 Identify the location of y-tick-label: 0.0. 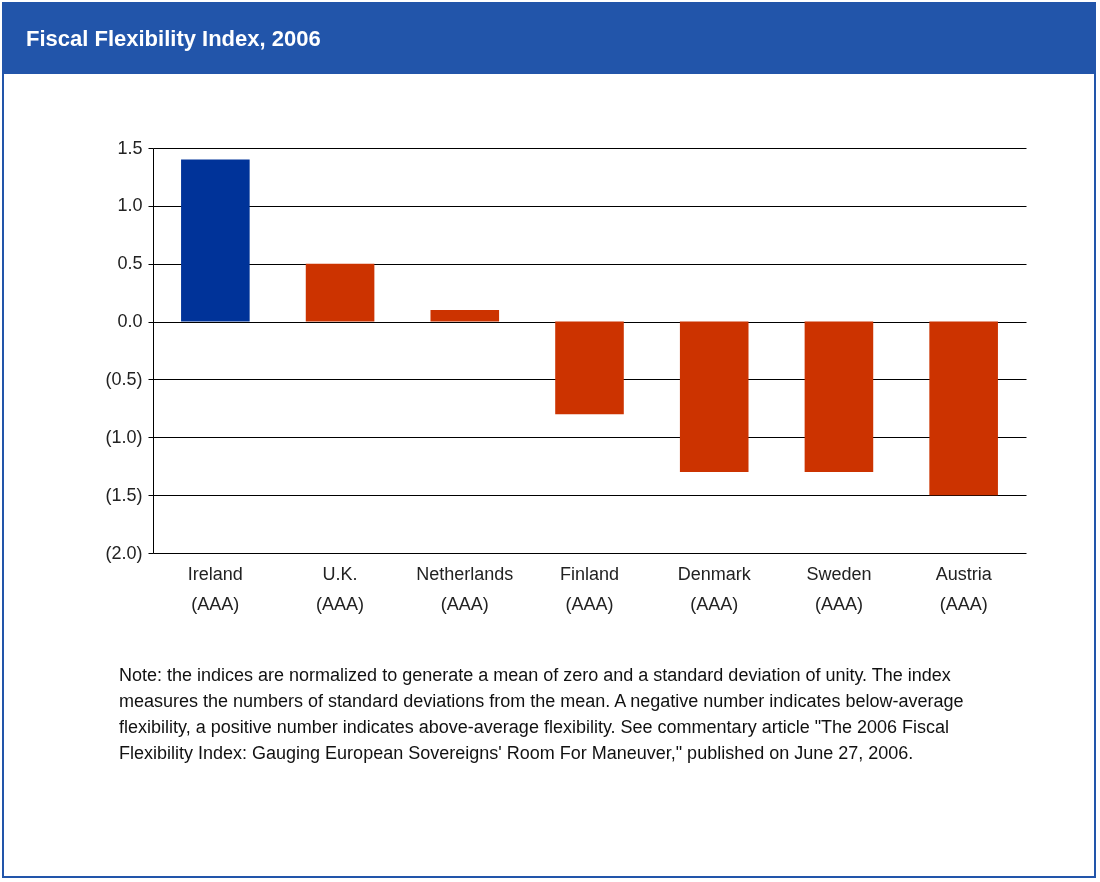
(130, 321).